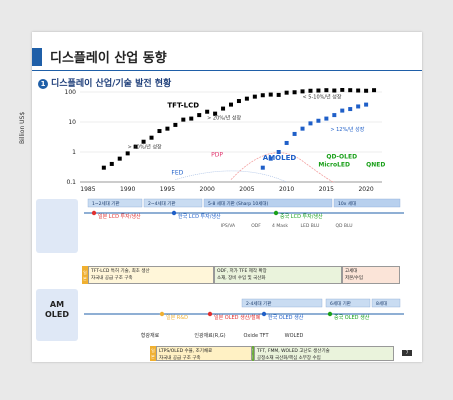 This screenshot has height=400, width=453. Describe the element at coordinates (258, 303) in the screenshot. I see `oled-timeline-label: 2-4세대 기판` at that location.